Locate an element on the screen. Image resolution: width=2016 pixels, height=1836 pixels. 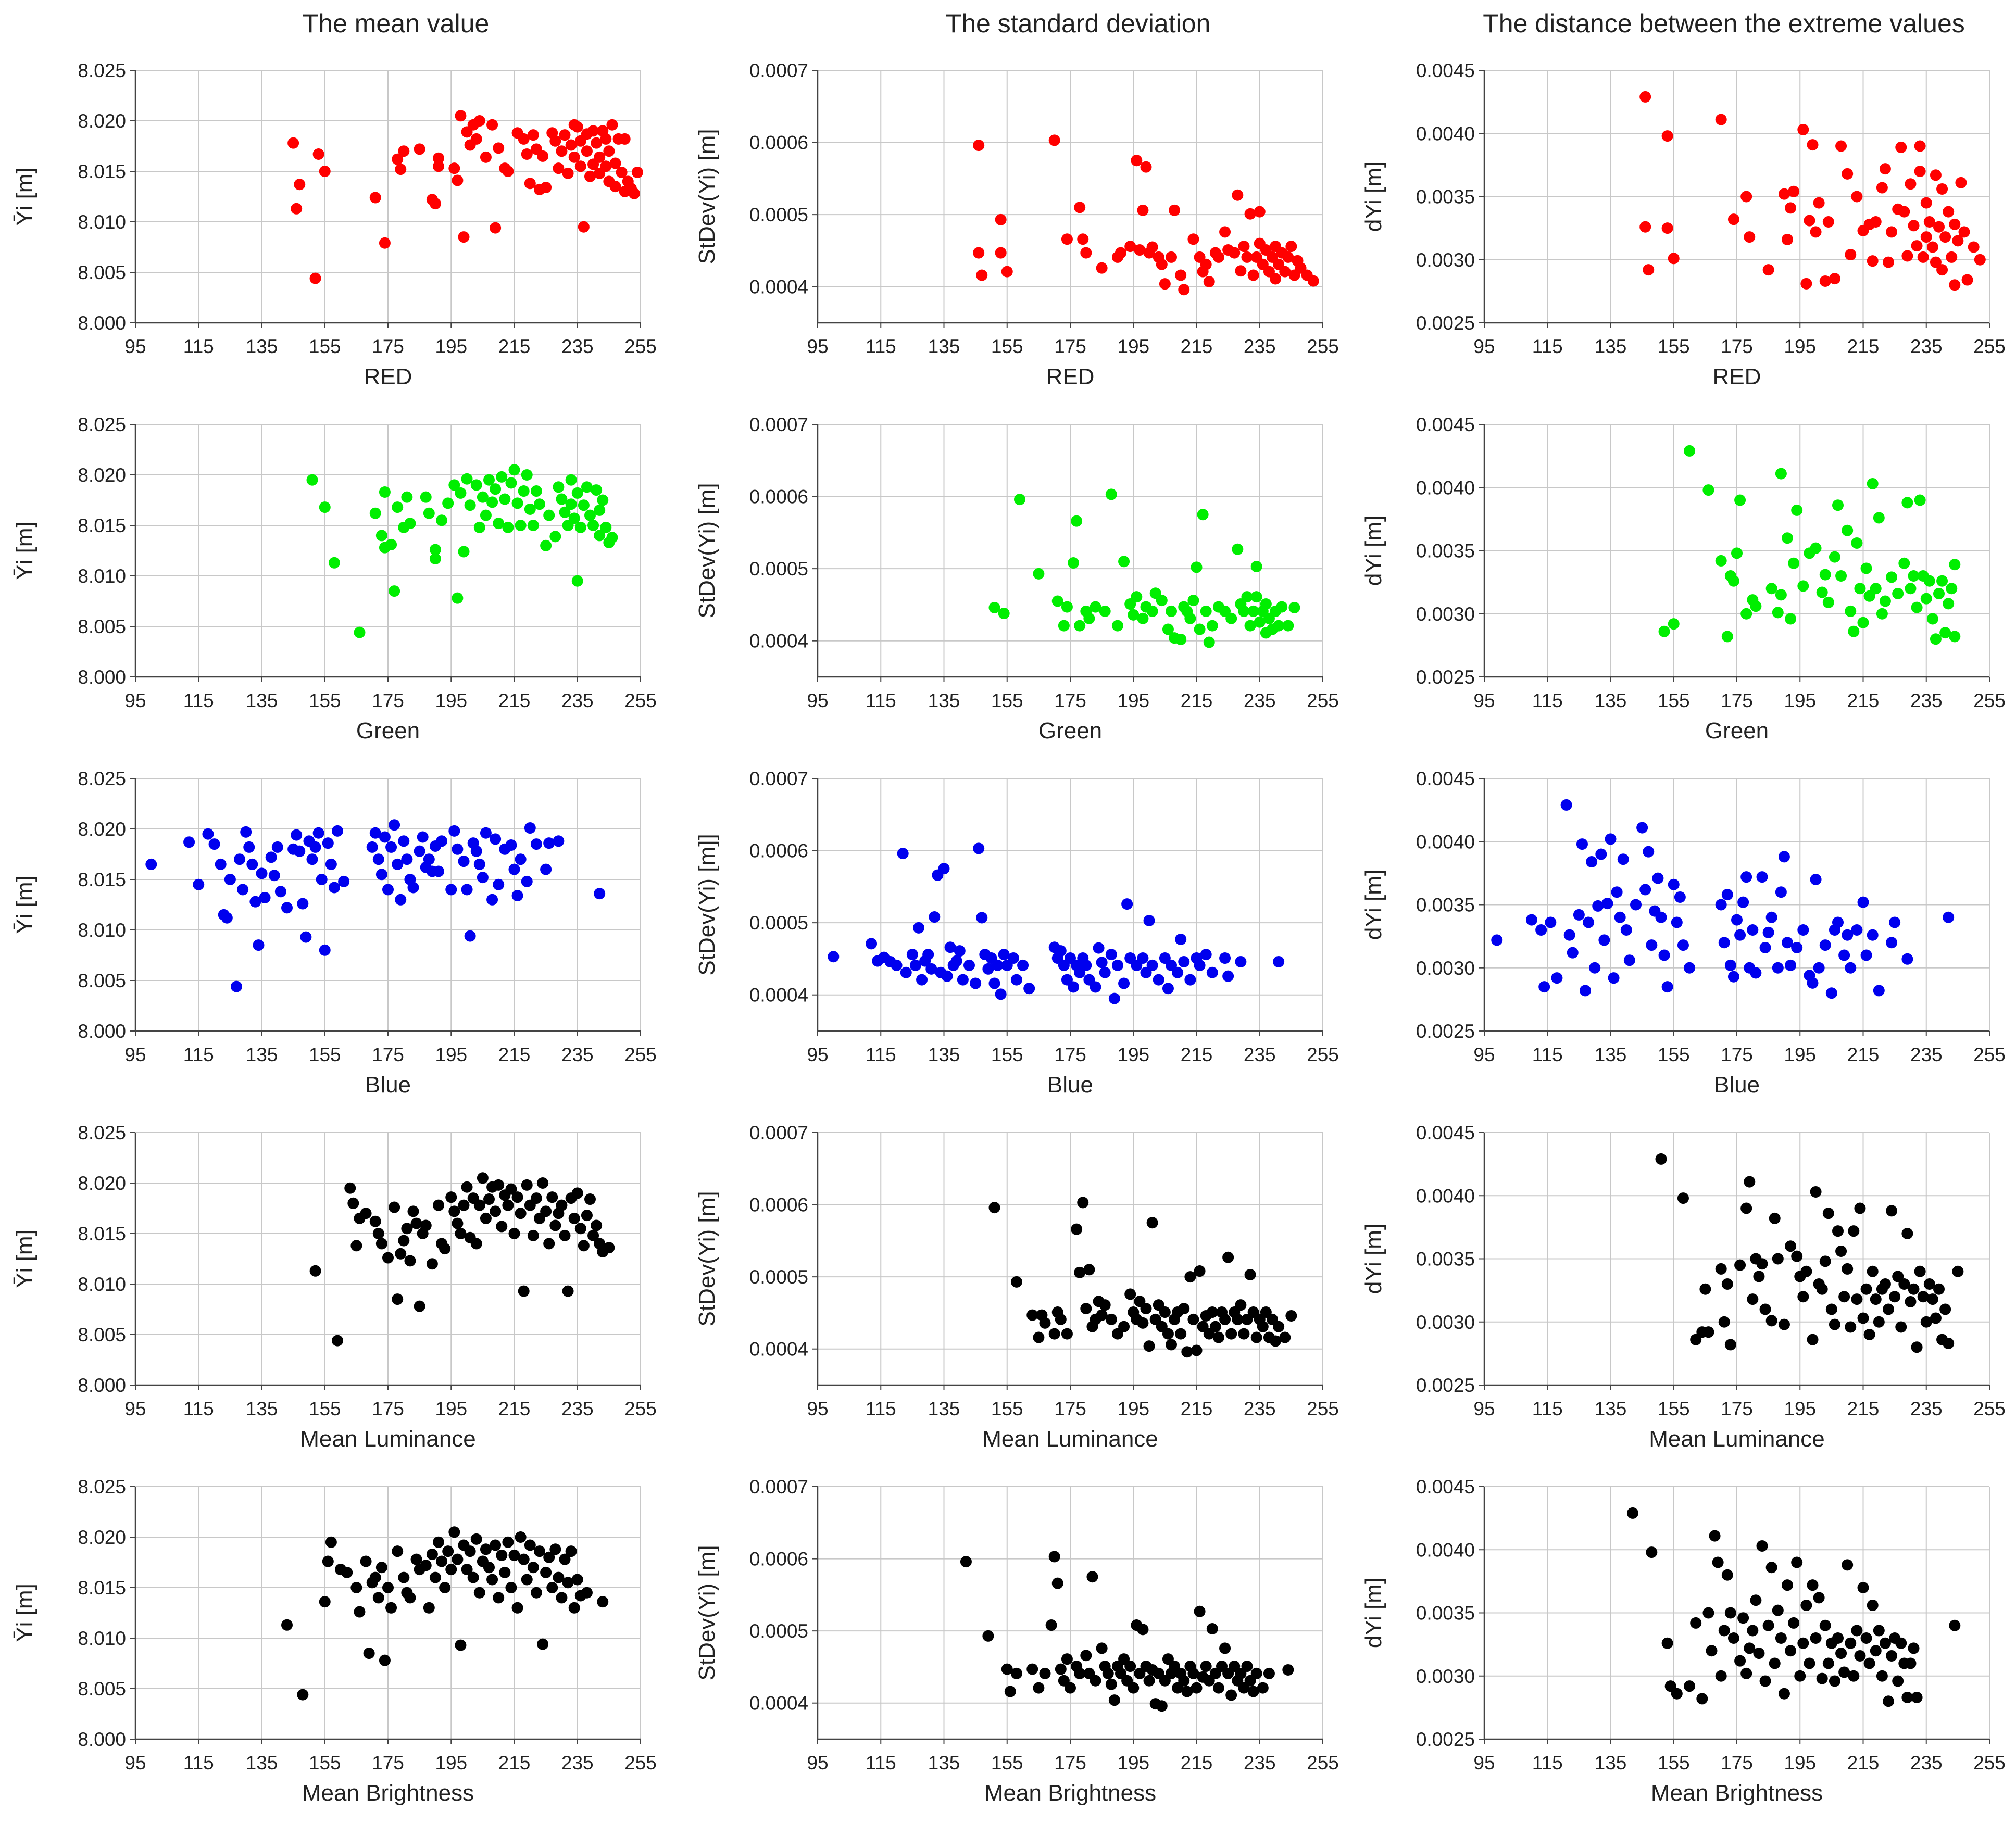
x-axis-title: Blue is located at coordinates (1070, 1085).